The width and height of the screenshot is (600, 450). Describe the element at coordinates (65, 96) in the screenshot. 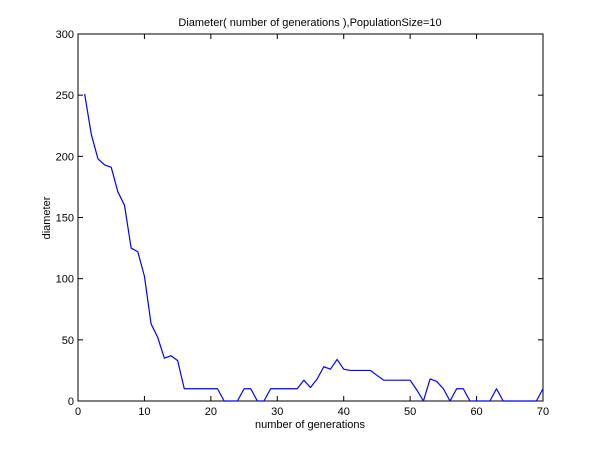

I see `y-tick-label: 250` at that location.